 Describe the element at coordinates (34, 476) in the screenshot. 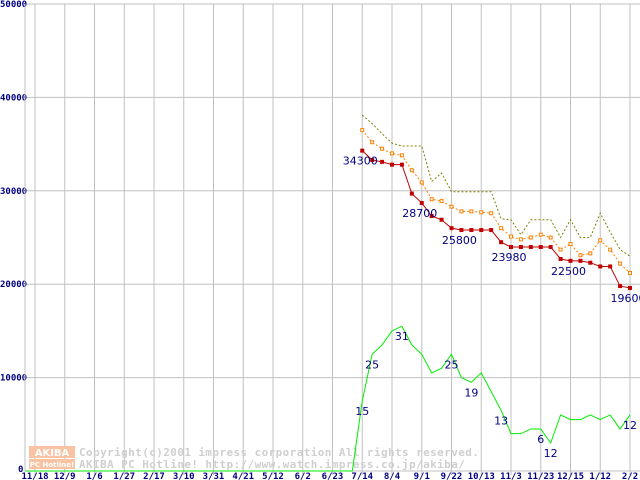

I see `x-tick-label: 11/18` at that location.